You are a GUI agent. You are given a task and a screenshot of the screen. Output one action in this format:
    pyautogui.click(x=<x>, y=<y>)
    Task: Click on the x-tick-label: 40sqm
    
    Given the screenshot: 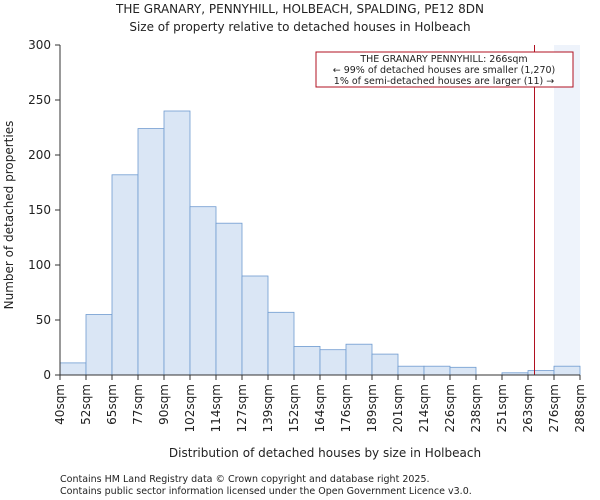 What is the action you would take?
    pyautogui.click(x=60, y=404)
    